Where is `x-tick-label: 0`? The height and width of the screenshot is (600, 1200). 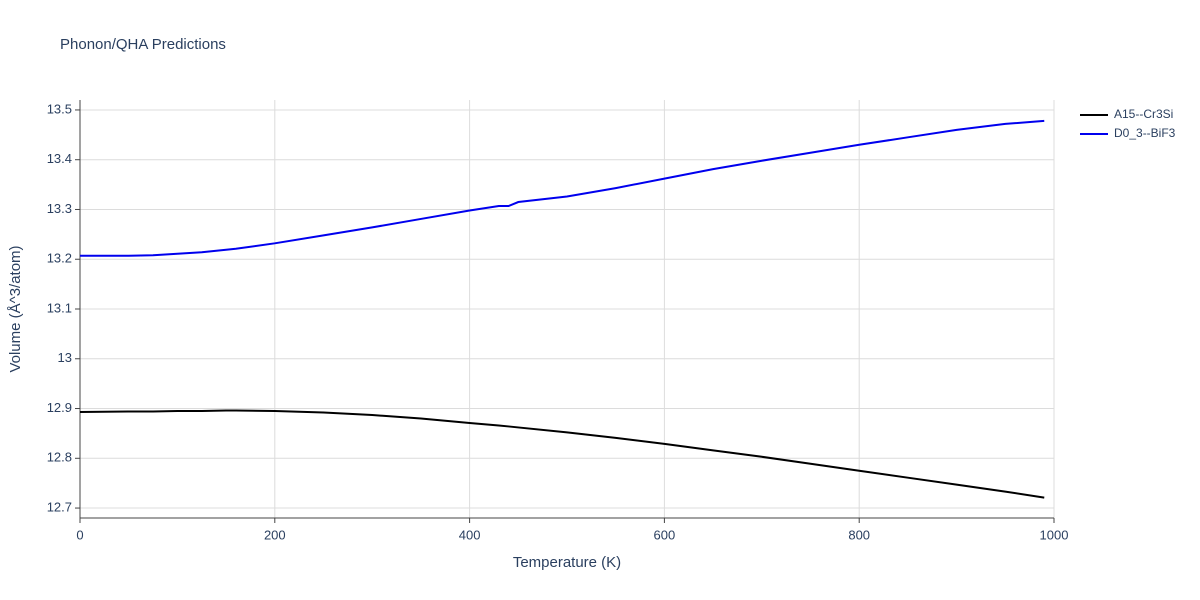
x-tick-label: 0 is located at coordinates (79, 534).